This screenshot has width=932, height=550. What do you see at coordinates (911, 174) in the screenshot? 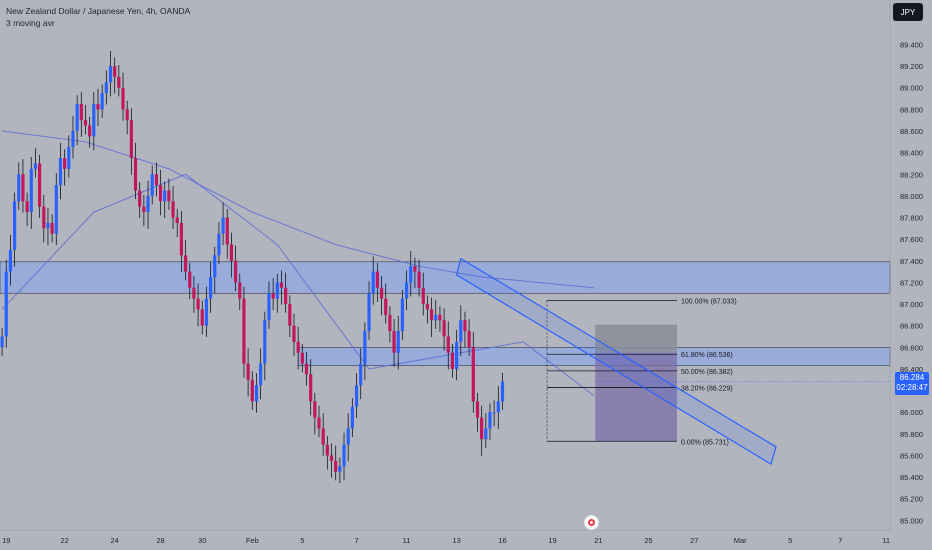
I see `price-tick-label: 88.200` at bounding box center [911, 174].